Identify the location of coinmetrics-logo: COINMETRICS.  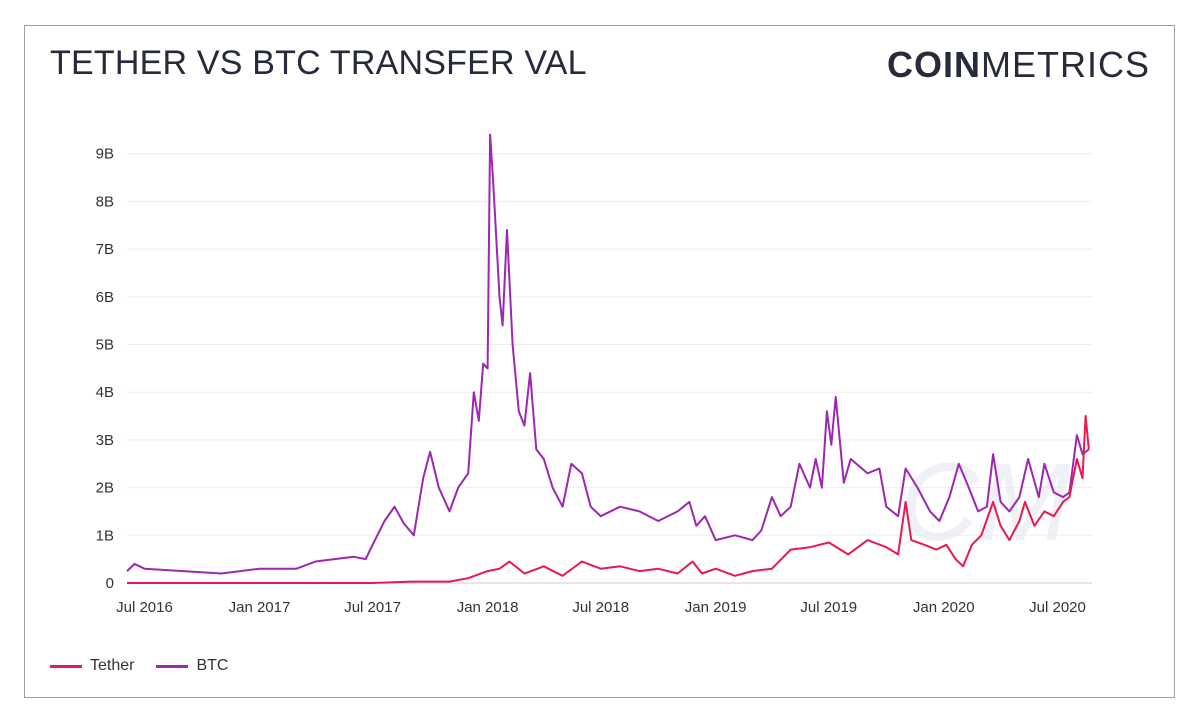
(1018, 64).